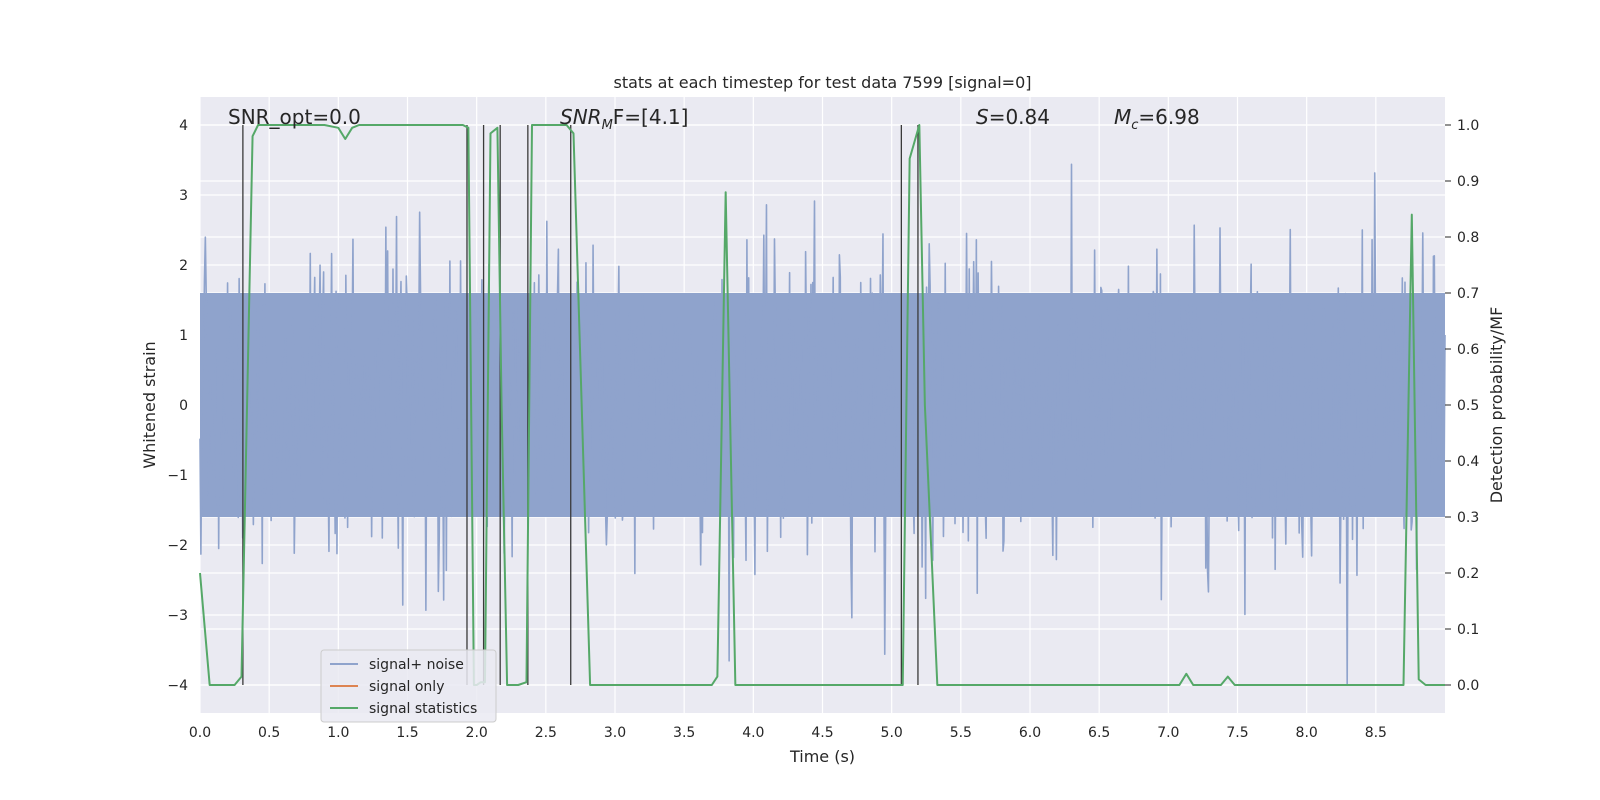 This screenshot has height=800, width=1600. What do you see at coordinates (177, 686) in the screenshot?
I see `y-left-tick-label: −4` at bounding box center [177, 686].